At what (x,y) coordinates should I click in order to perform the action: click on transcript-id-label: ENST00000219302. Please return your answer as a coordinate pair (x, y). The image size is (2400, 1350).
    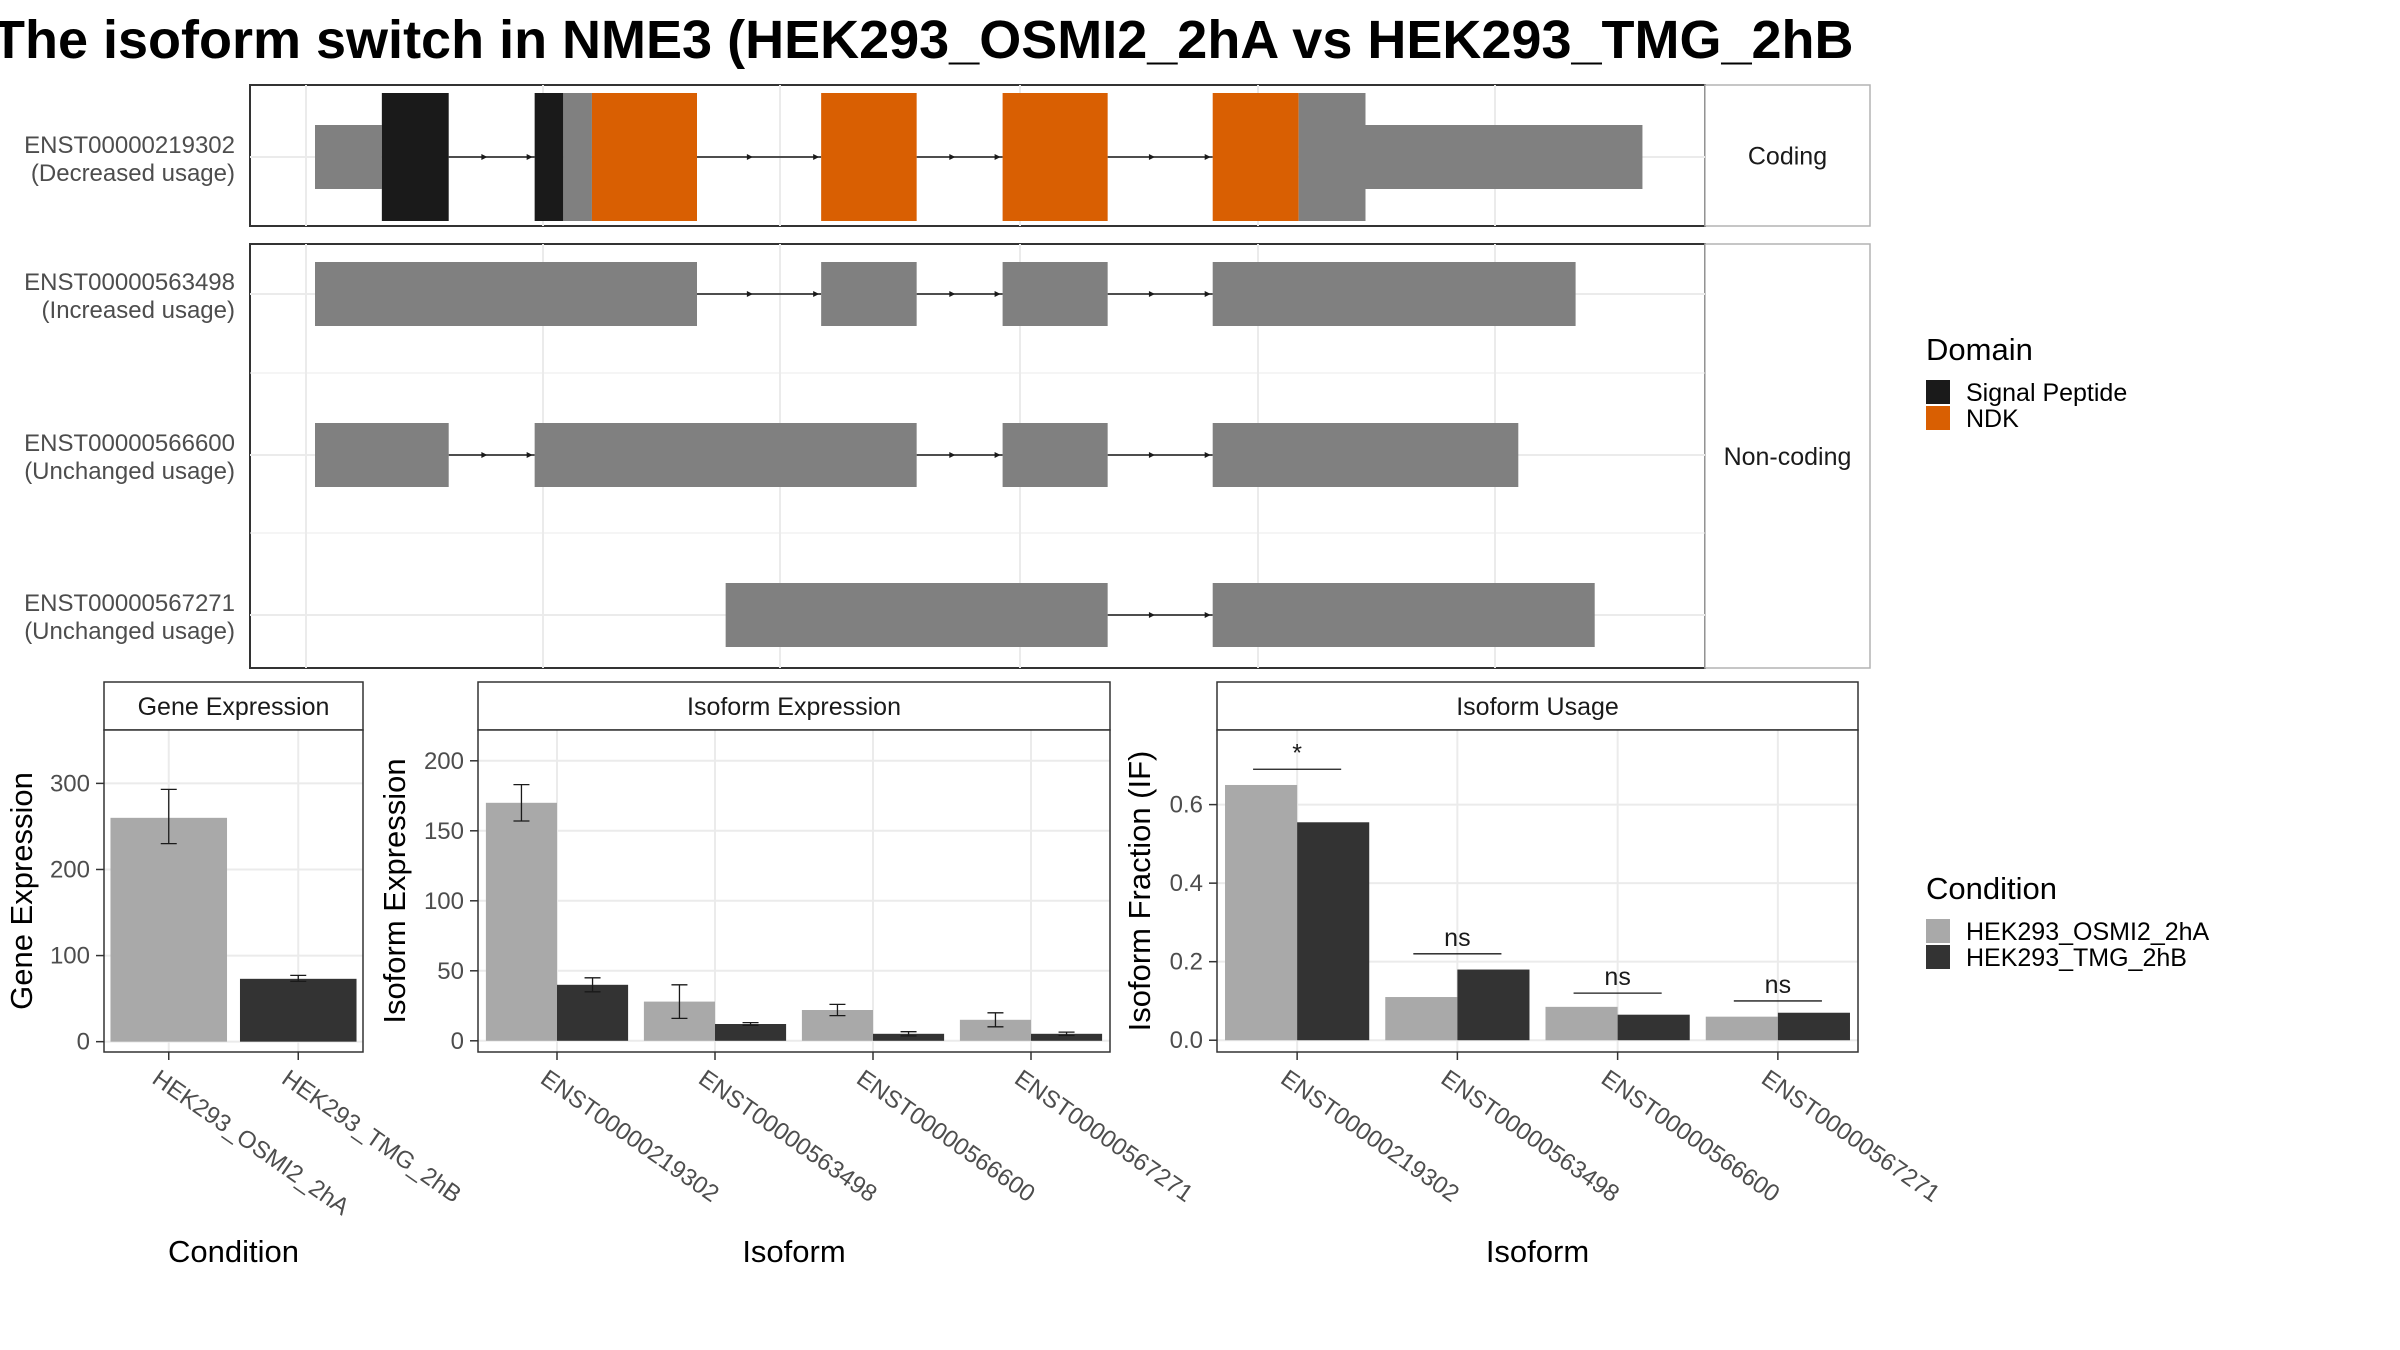
    Looking at the image, I should click on (129, 145).